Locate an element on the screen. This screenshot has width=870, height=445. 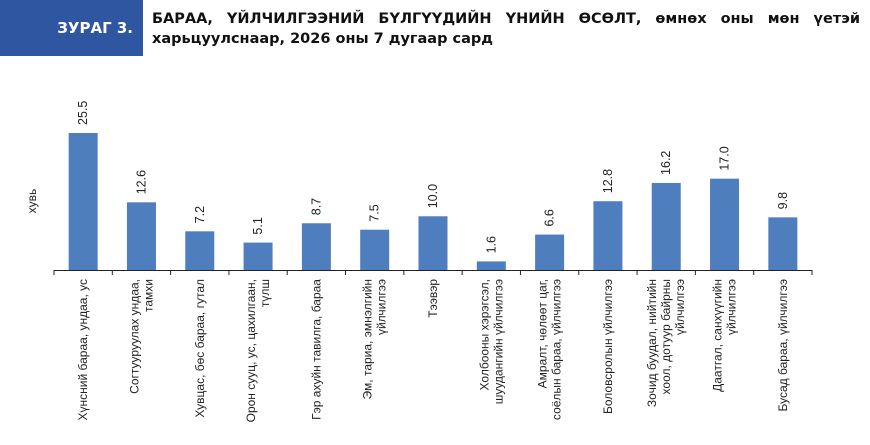
x-tick-label: Тээвэр is located at coordinates (433, 298).